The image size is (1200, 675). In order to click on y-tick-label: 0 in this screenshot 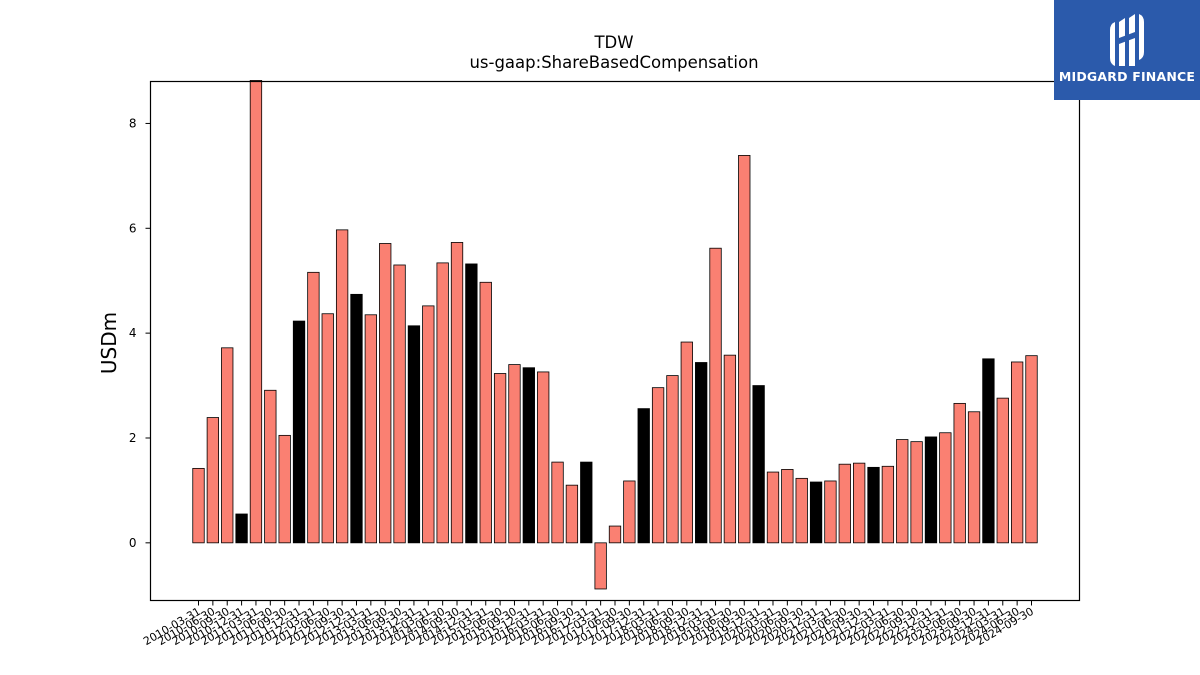, I will do `click(133, 543)`.